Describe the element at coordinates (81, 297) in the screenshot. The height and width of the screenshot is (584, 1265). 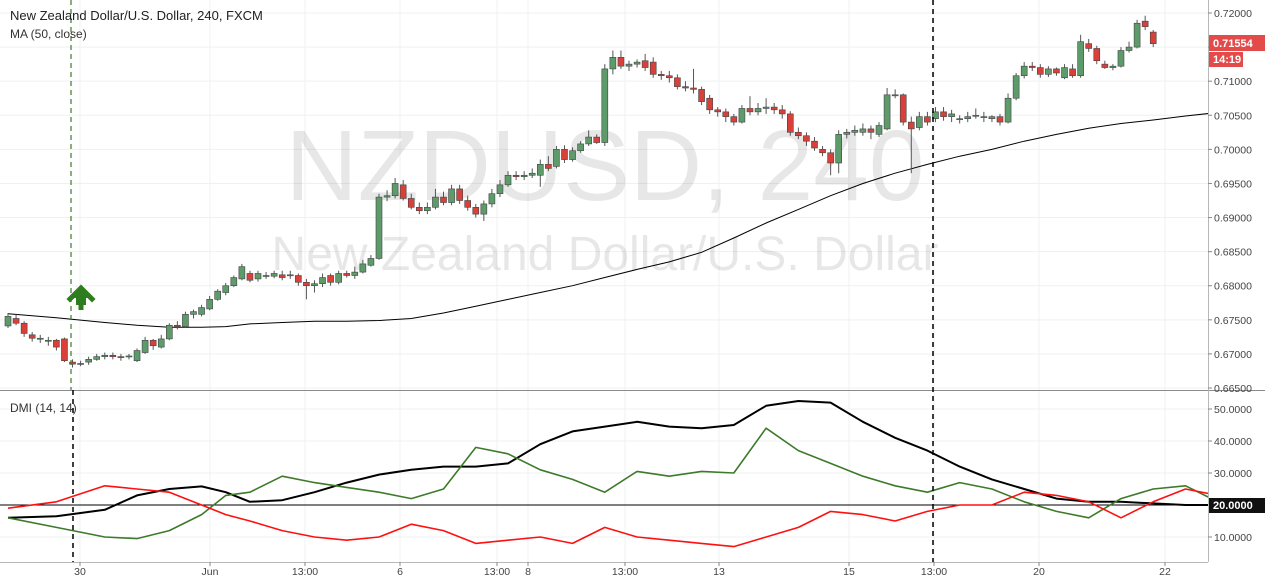
I see `arrow-up-icon` at that location.